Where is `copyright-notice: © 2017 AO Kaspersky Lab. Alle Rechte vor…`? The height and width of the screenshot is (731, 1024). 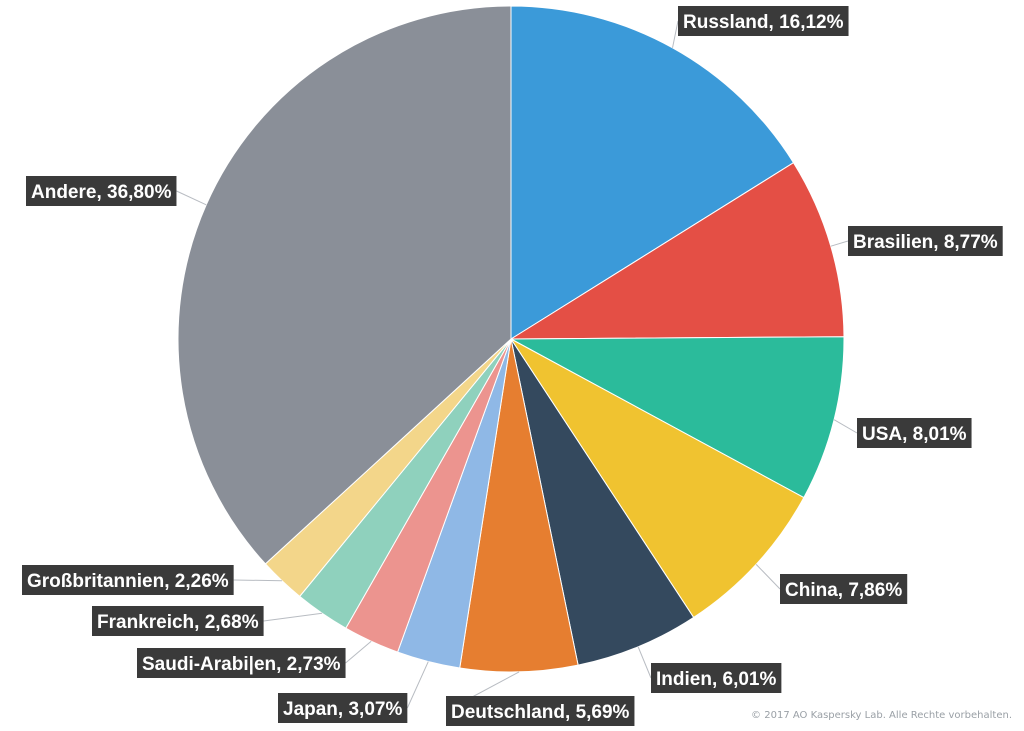
copyright-notice: © 2017 AO Kaspersky Lab. Alle Rechte vor… is located at coordinates (881, 715).